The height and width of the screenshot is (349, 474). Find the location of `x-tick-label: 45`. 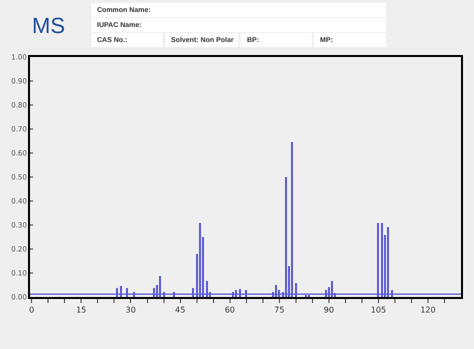

x-tick-label: 45 is located at coordinates (180, 309).